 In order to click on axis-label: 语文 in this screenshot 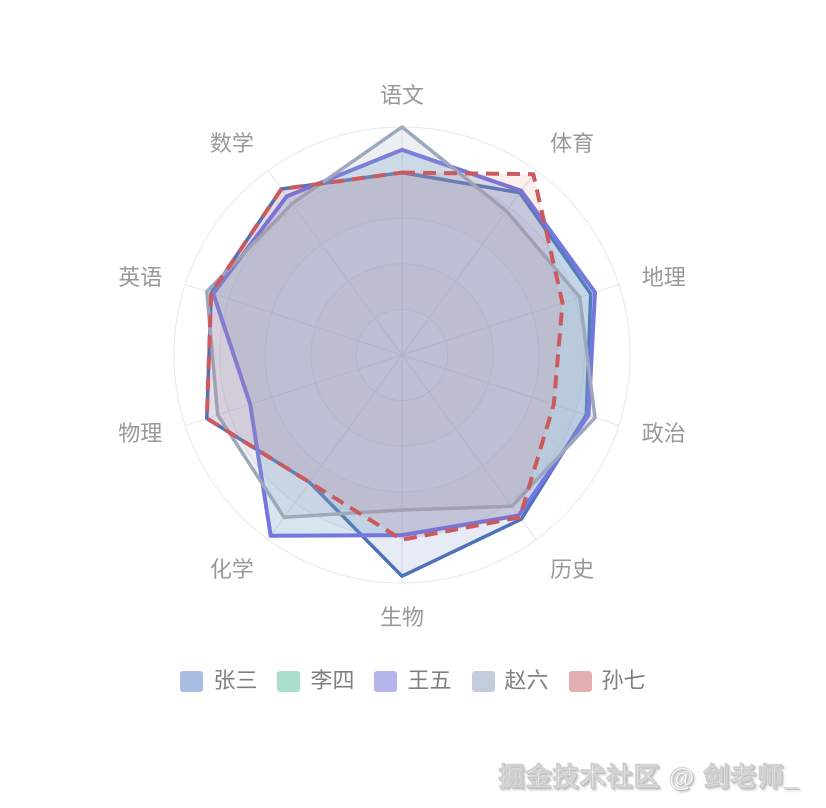, I will do `click(402, 95)`.